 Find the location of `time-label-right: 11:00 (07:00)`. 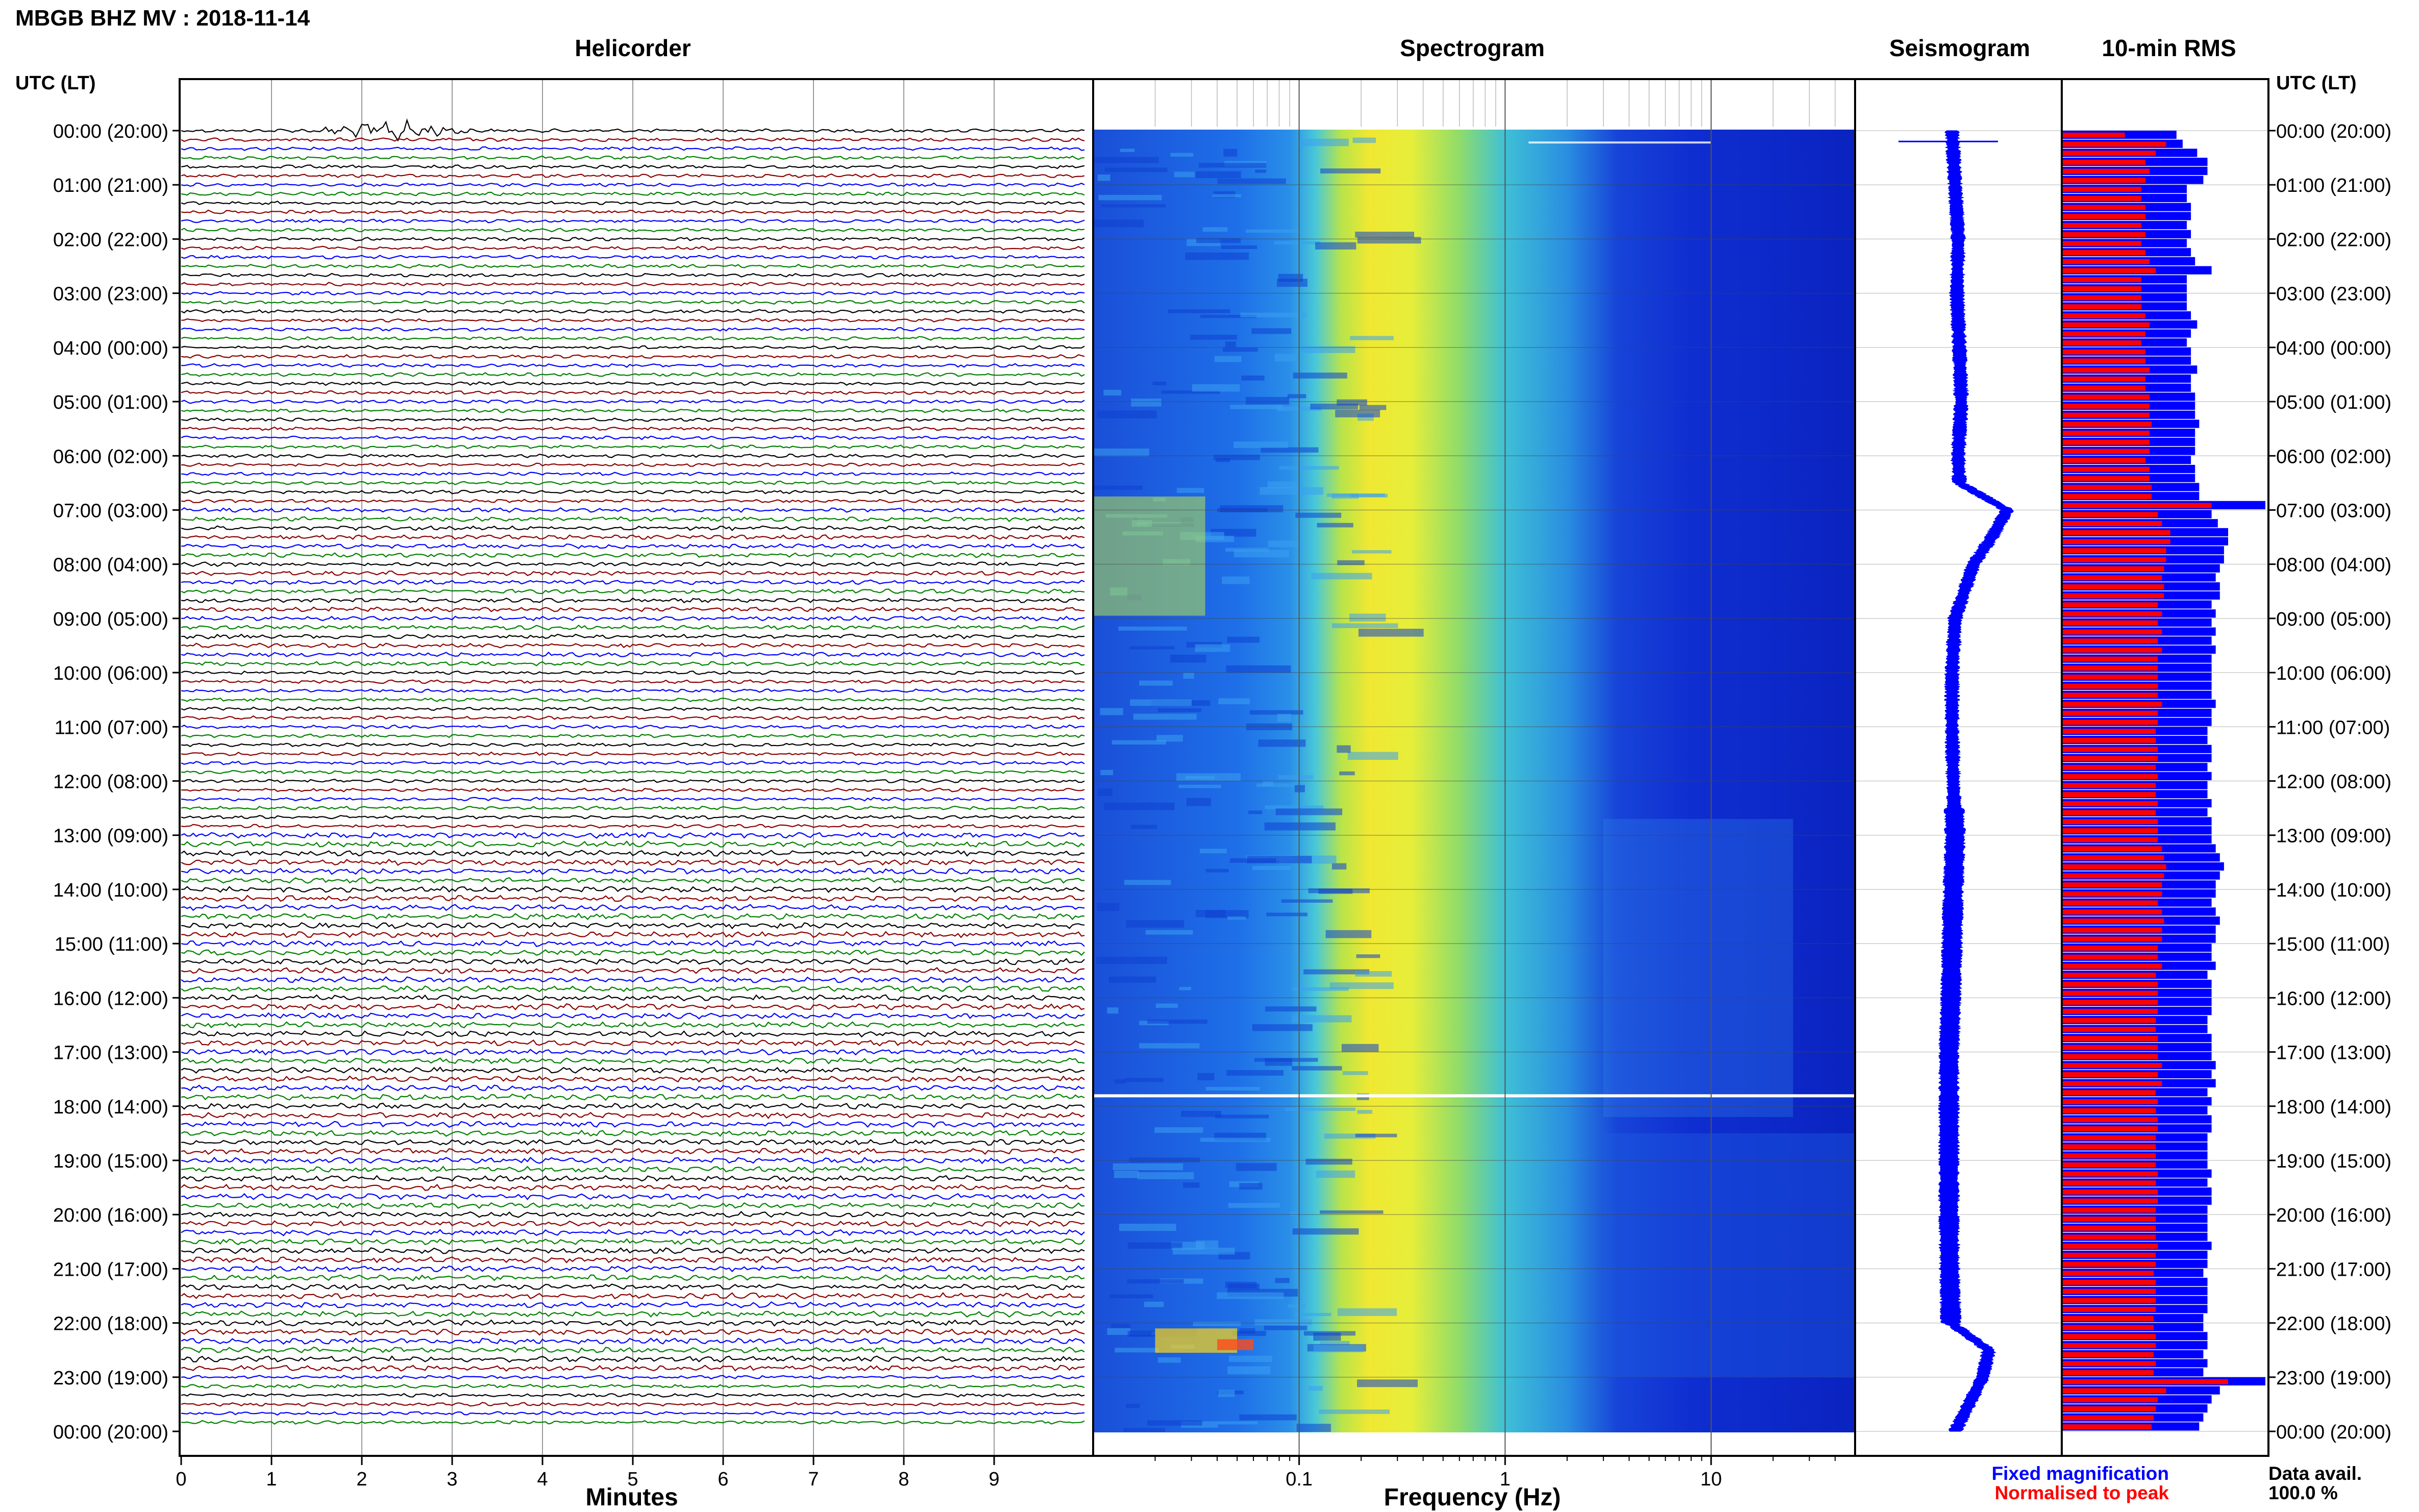

time-label-right: 11:00 (07:00) is located at coordinates (2333, 727).